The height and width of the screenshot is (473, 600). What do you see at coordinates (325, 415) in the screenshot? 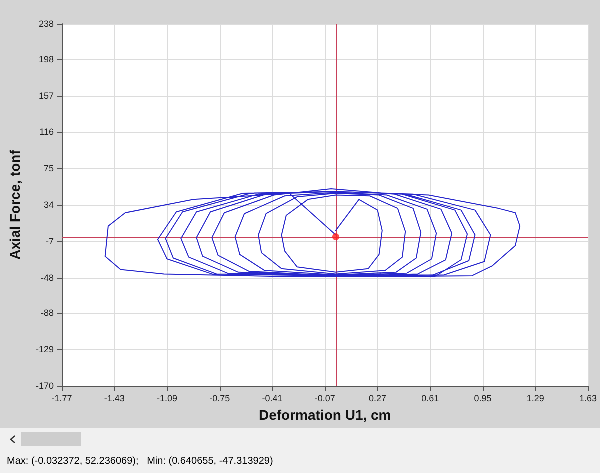
I see `x-axis-title: Deformation U1, cm` at bounding box center [325, 415].